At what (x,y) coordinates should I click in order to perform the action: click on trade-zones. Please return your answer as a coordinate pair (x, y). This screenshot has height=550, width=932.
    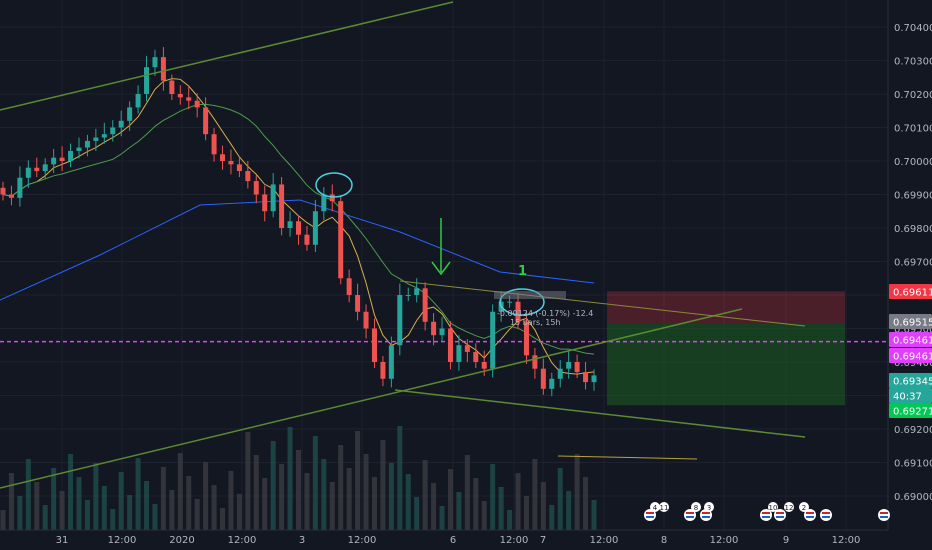
    Looking at the image, I should click on (726, 348).